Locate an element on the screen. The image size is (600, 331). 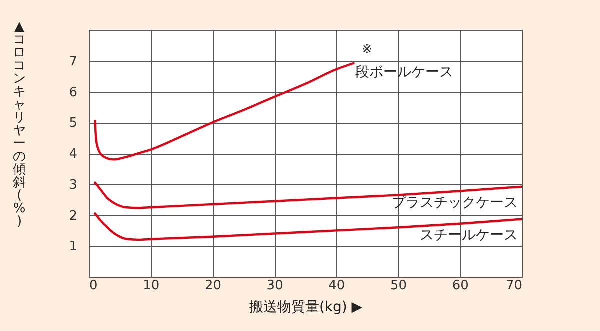
y-tick-label: 4 is located at coordinates (73, 154).